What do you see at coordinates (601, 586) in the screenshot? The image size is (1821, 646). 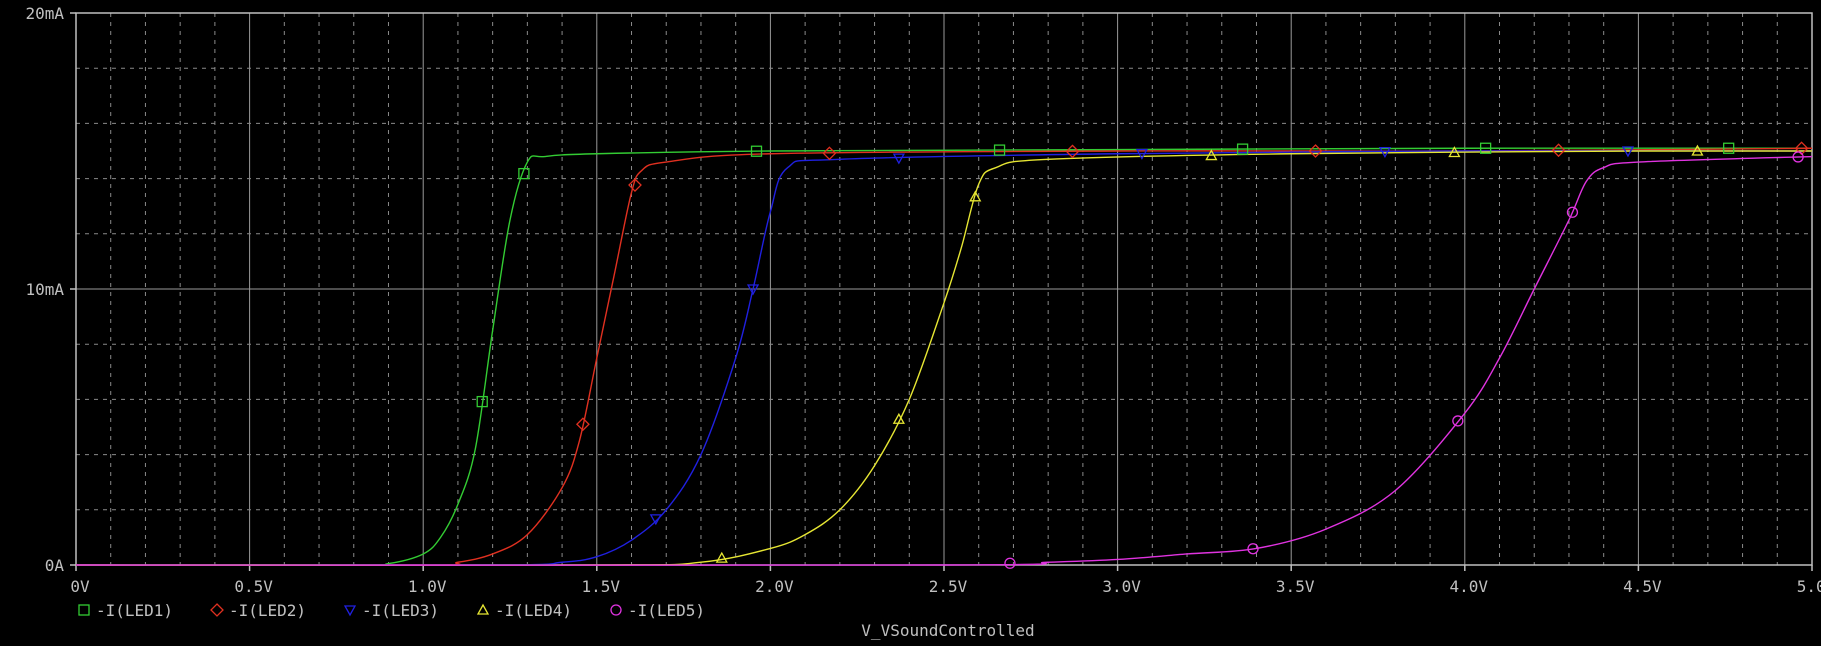 I see `x-tick-label: 1.5V` at bounding box center [601, 586].